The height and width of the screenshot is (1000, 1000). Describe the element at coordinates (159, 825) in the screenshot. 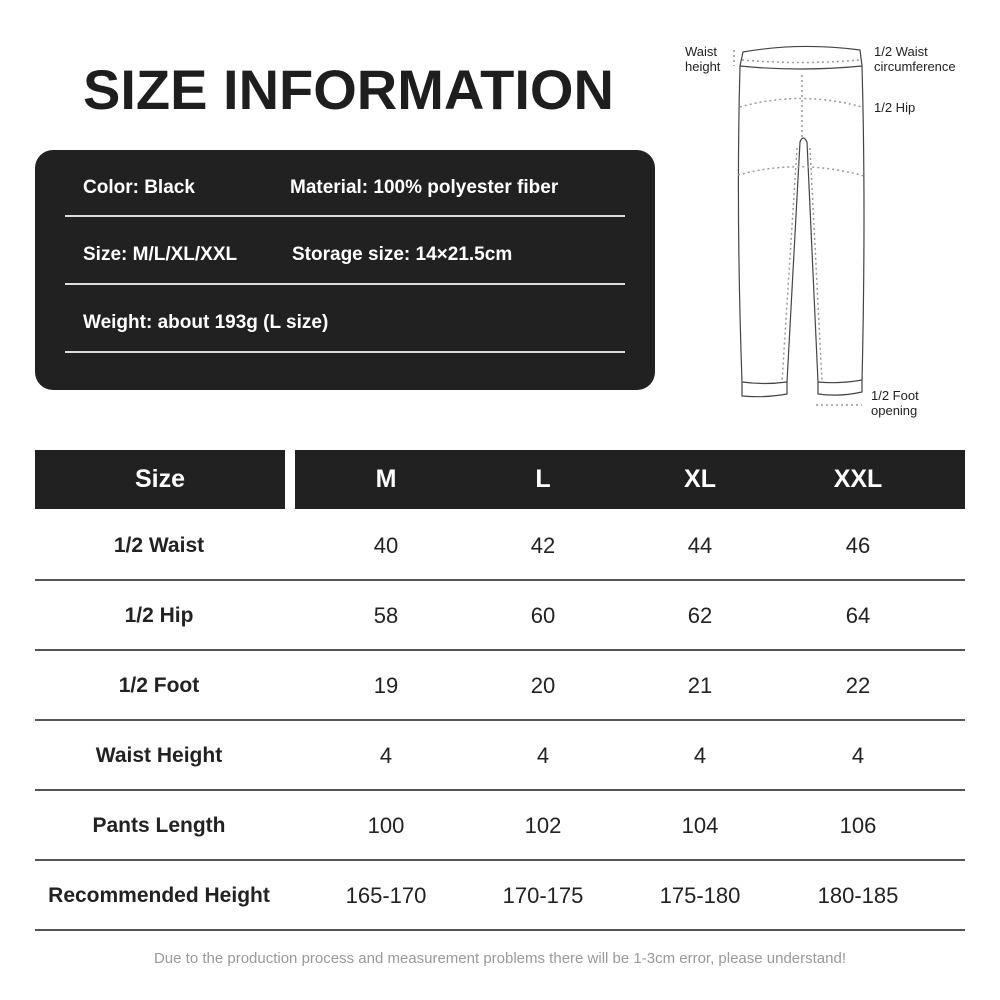

I see `row-label: Pants Length` at that location.